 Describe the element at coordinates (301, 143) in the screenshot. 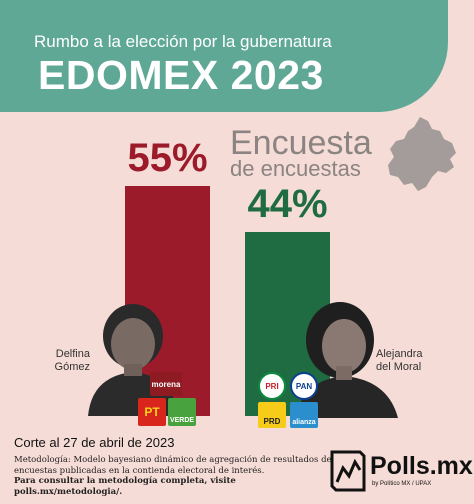

I see `survey-label-line1: Encuesta` at that location.